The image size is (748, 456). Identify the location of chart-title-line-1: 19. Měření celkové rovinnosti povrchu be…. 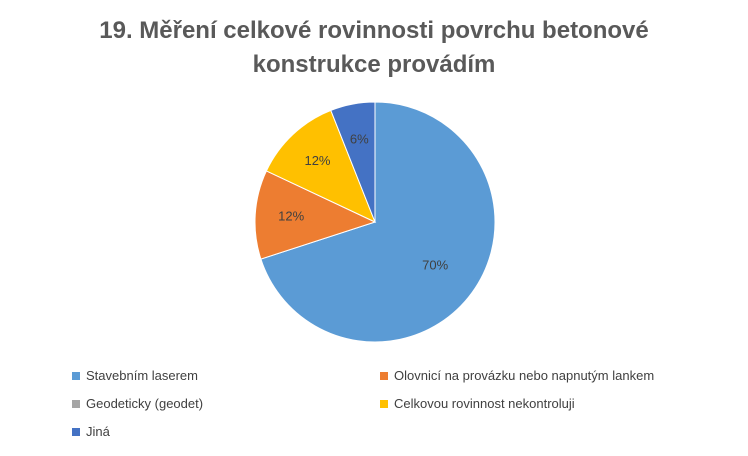
(374, 30).